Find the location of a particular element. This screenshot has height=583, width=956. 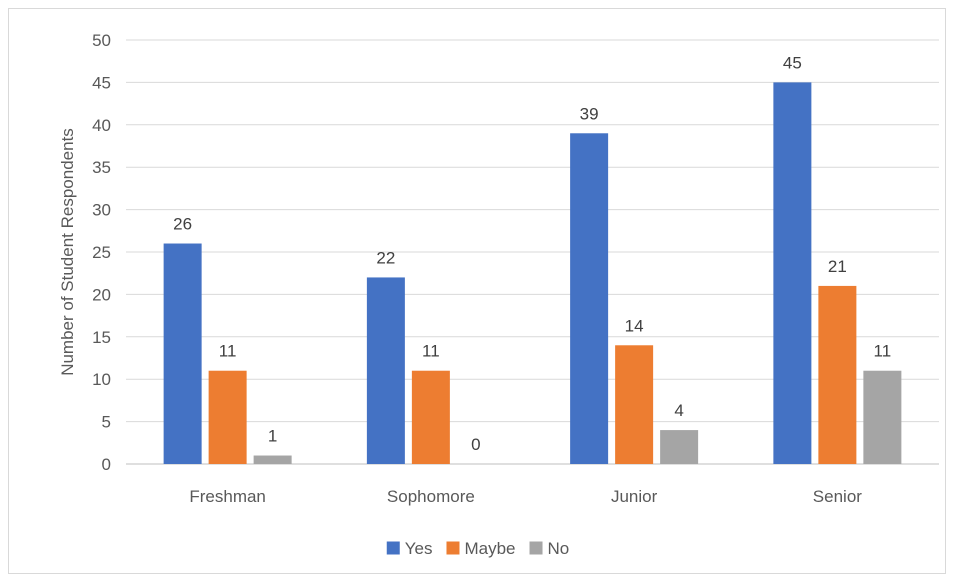

bar-sophomore-yes is located at coordinates (385, 370).